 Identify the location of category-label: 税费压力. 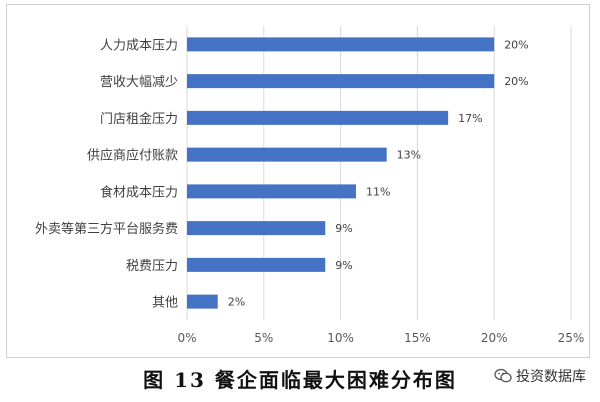
(152, 266).